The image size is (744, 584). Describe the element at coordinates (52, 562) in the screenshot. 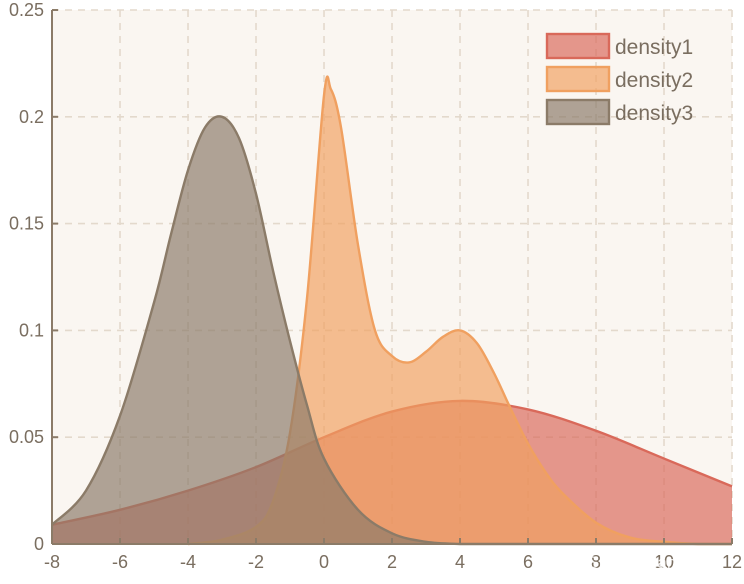

I see `x-tick-label: -8` at that location.